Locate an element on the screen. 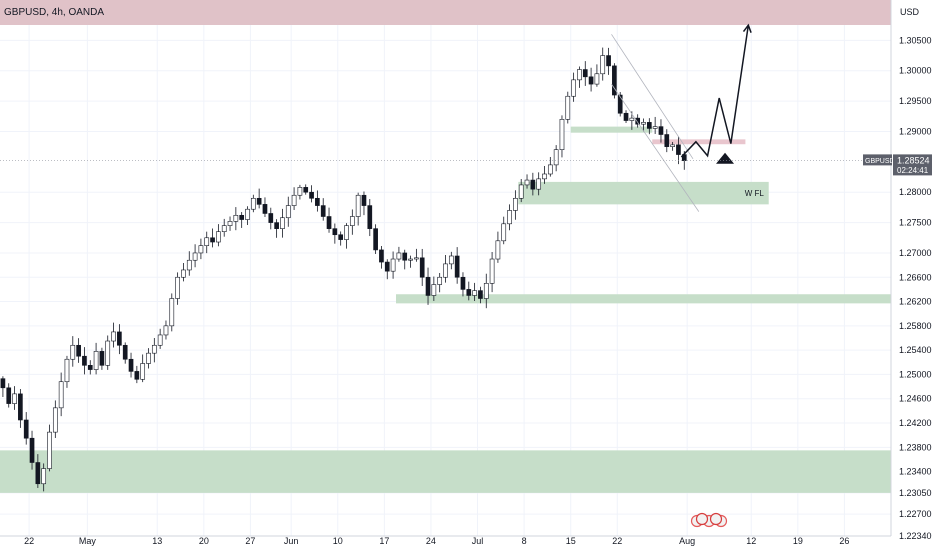 The image size is (932, 555). time-tick-label: 8 is located at coordinates (524, 541).